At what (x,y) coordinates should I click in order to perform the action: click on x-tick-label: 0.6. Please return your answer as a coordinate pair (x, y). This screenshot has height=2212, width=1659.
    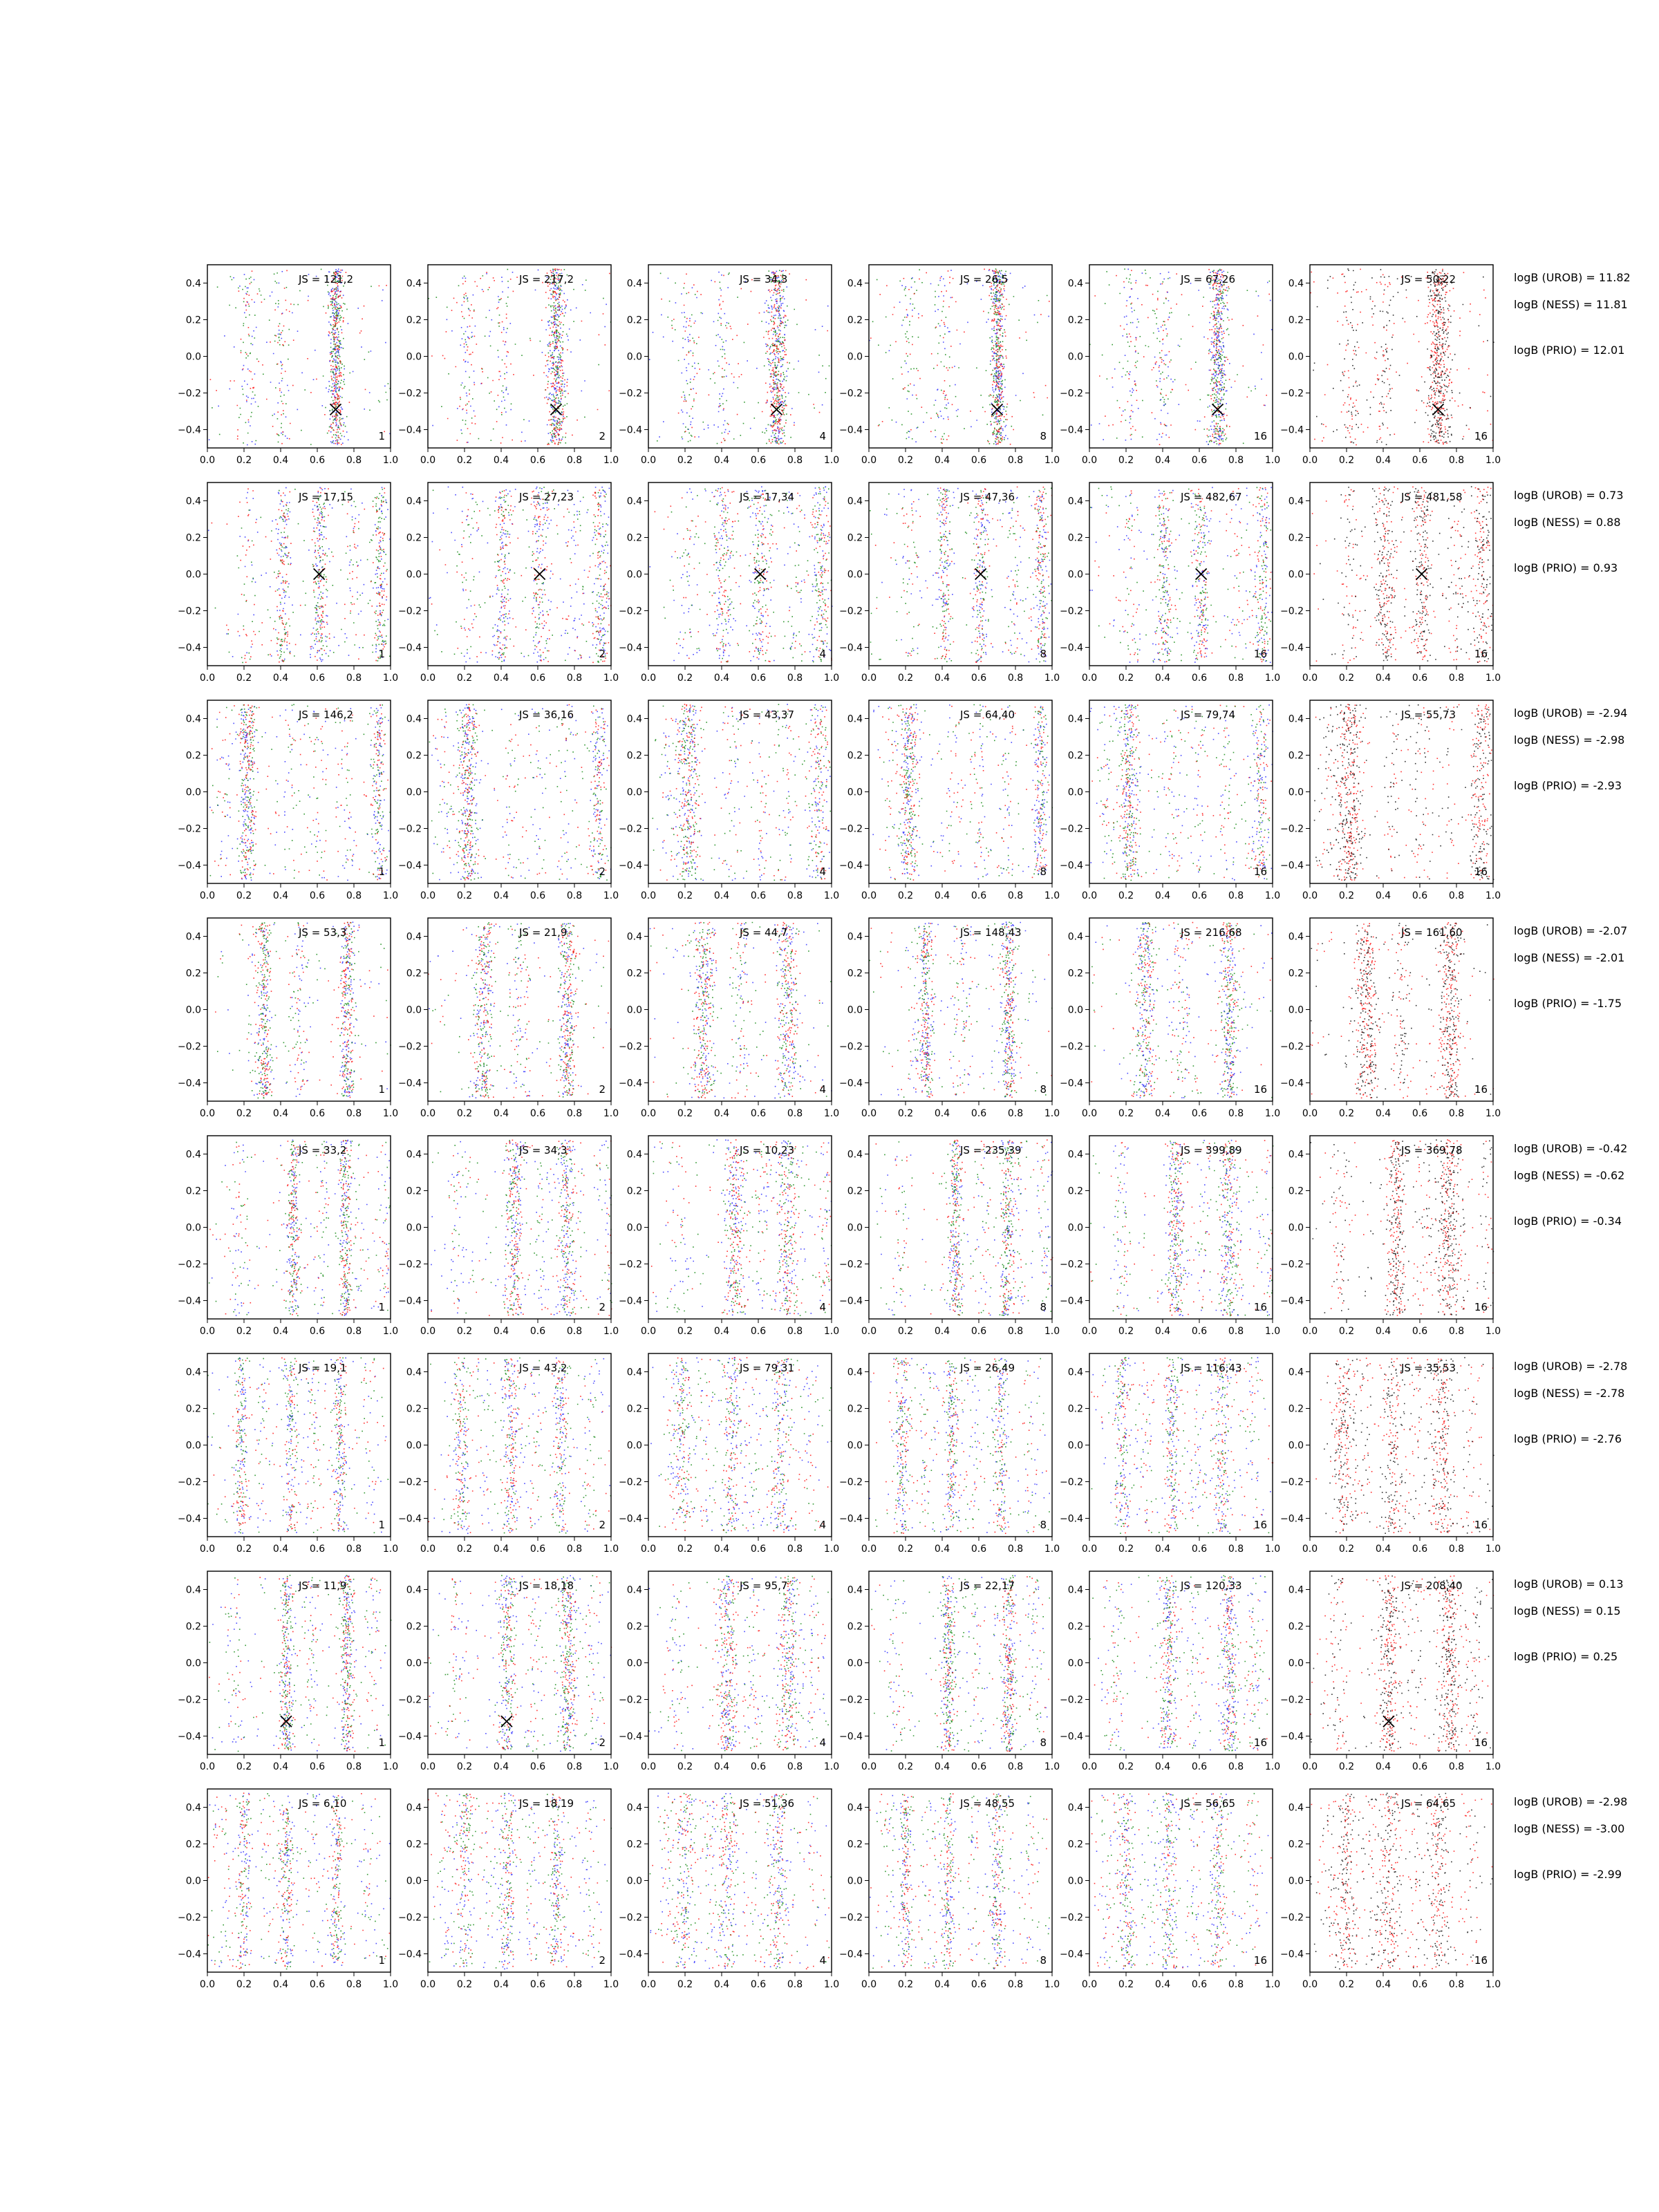
    Looking at the image, I should click on (537, 1331).